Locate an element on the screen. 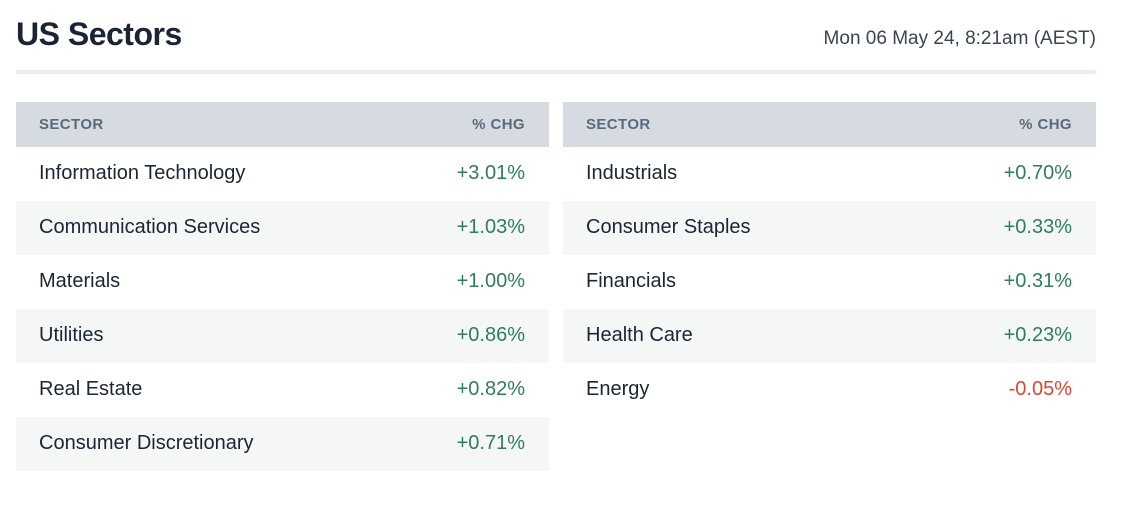 The width and height of the screenshot is (1122, 514). table-row: Information Technology +3.01% is located at coordinates (282, 173).